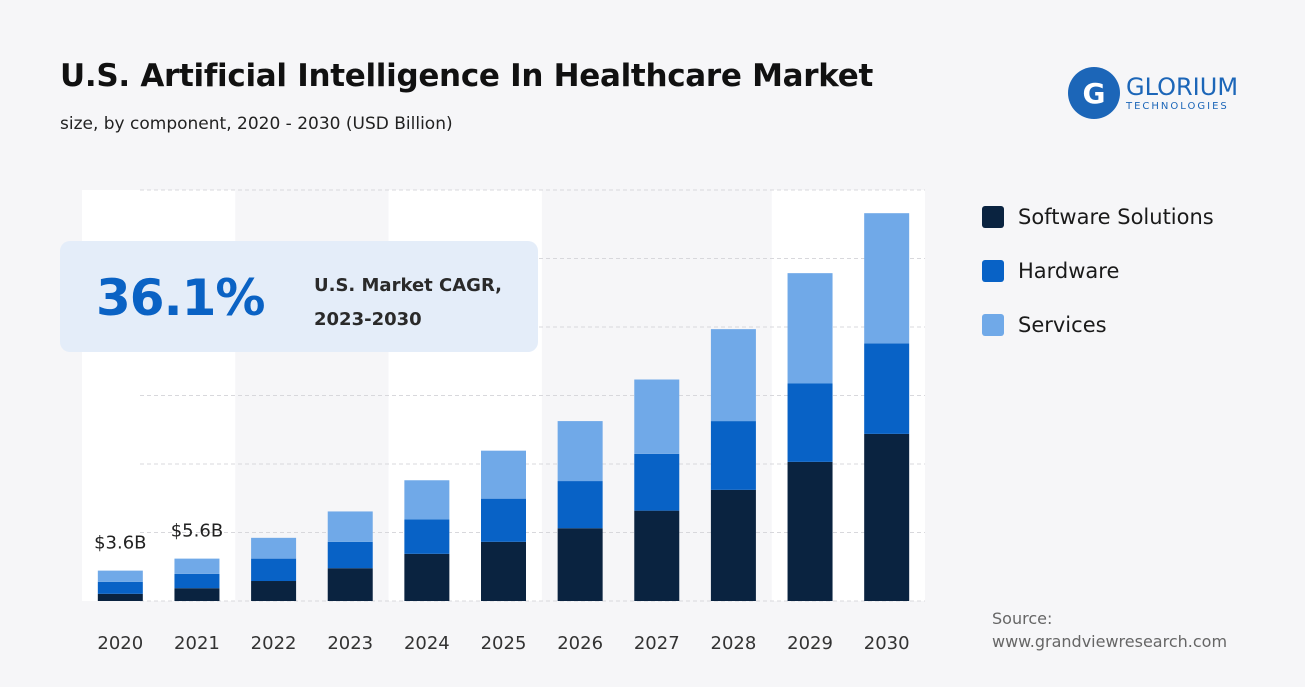  Describe the element at coordinates (887, 388) in the screenshot. I see `bar-hardware-2030` at that location.